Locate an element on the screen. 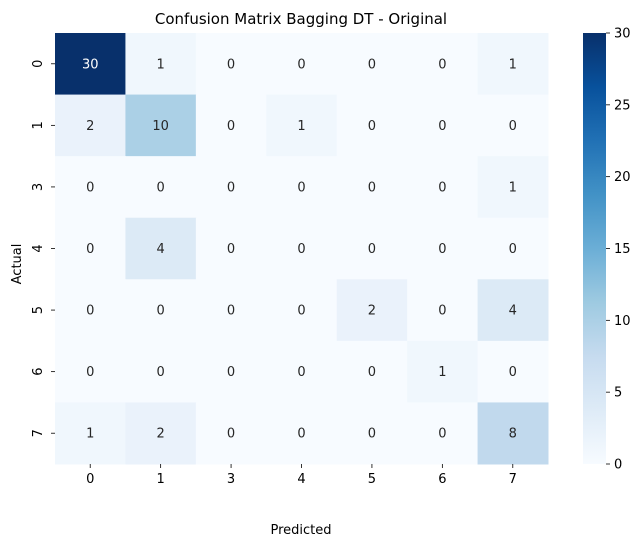  y-tick-label: 3 is located at coordinates (38, 187).